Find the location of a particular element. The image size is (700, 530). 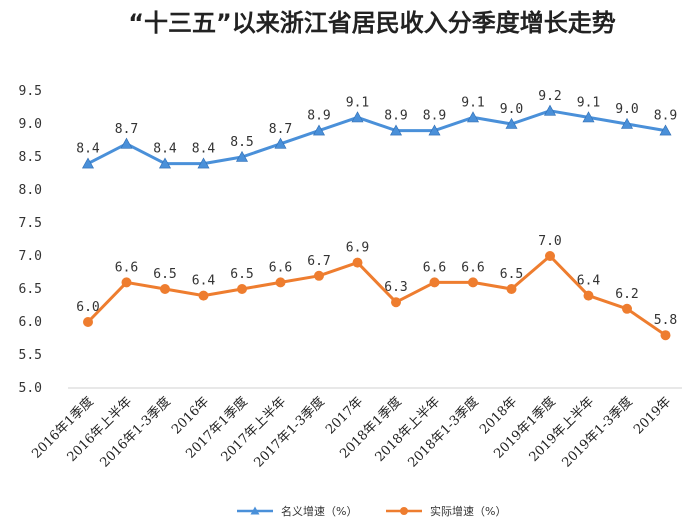

y-tick-label: 7.0 is located at coordinates (30, 256).